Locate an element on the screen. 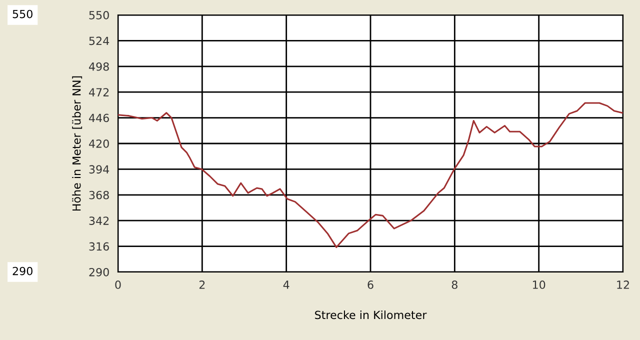 The image size is (640, 340). y-tick-label: 446 is located at coordinates (99, 118).